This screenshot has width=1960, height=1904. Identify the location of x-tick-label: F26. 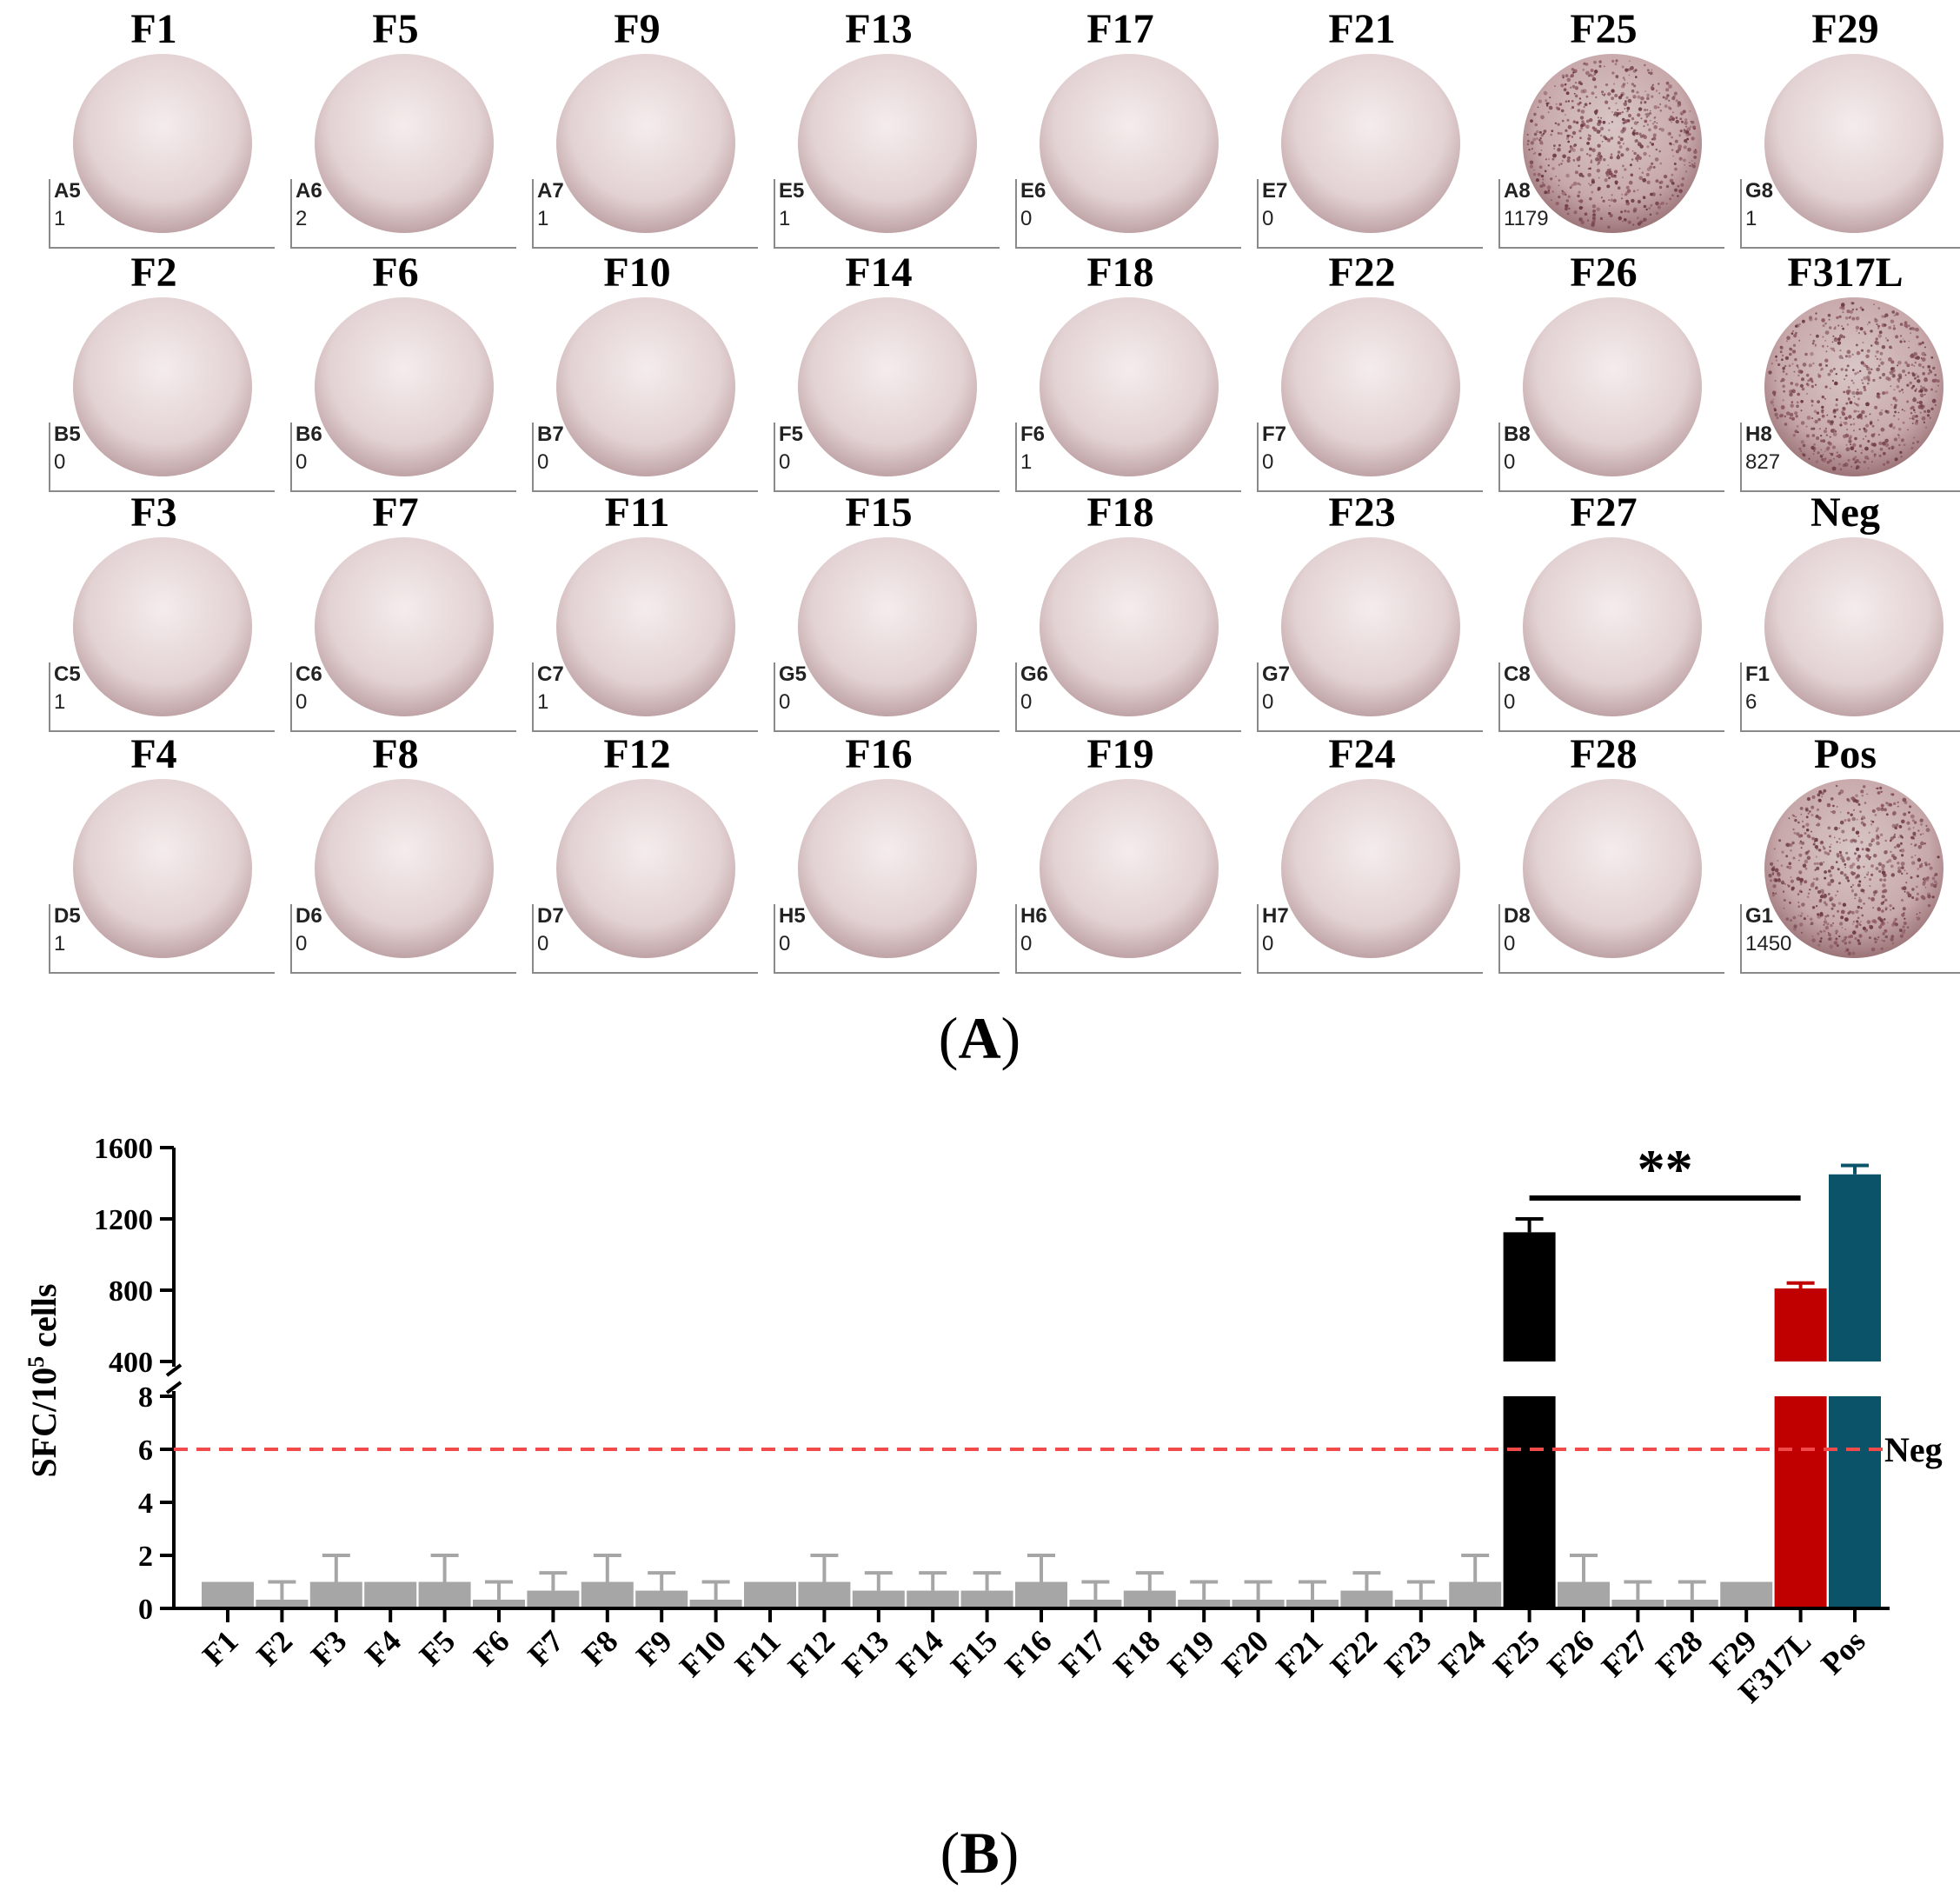
(1570, 1653).